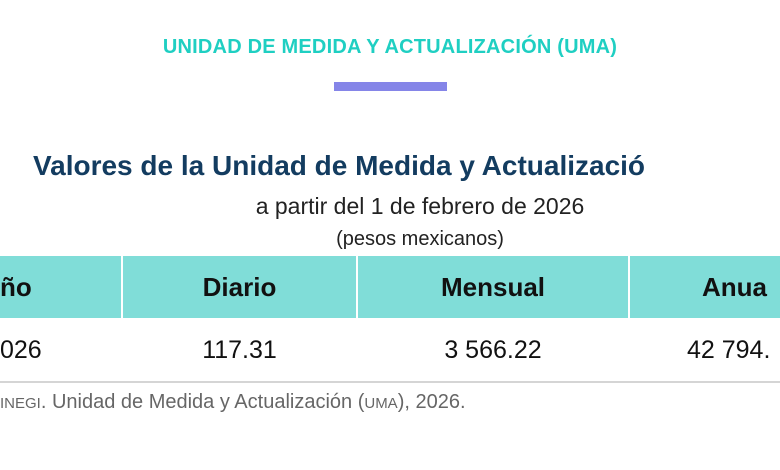 The image size is (780, 470). Describe the element at coordinates (21, 349) in the screenshot. I see `cell-ano: 026` at that location.